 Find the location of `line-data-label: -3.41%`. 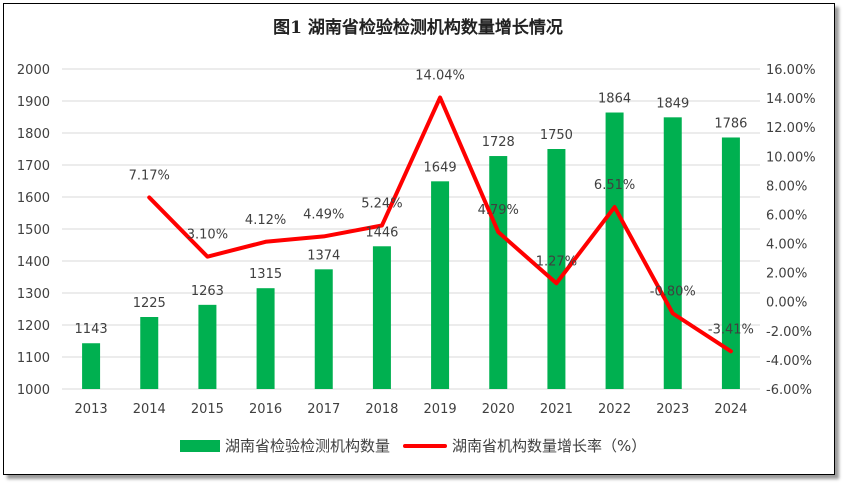

line-data-label: -3.41% is located at coordinates (731, 329).